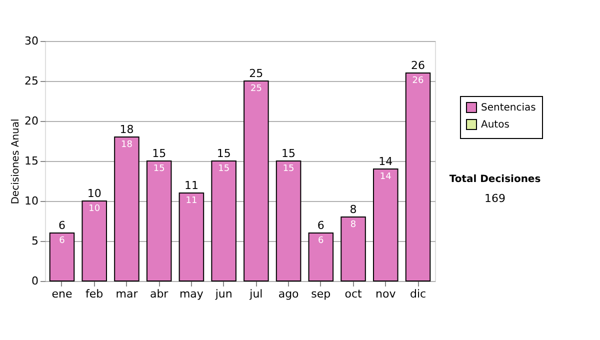 The image size is (600, 340). Describe the element at coordinates (35, 281) in the screenshot. I see `y-tick-label: 0` at that location.